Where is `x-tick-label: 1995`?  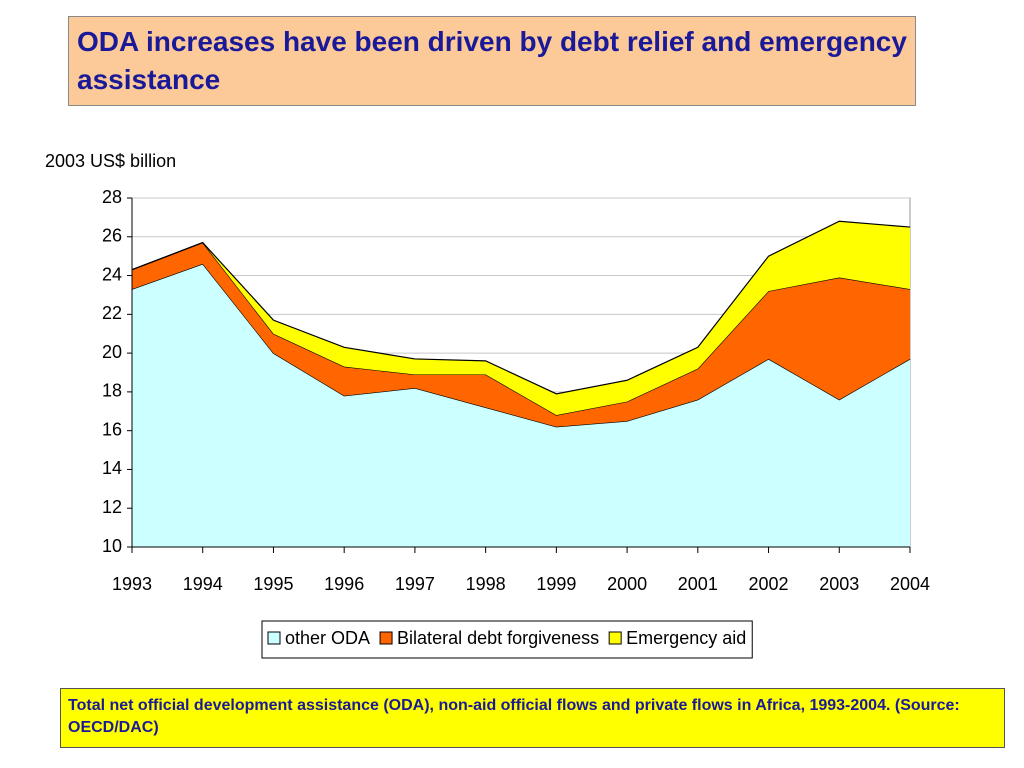 x-tick-label: 1995 is located at coordinates (273, 584).